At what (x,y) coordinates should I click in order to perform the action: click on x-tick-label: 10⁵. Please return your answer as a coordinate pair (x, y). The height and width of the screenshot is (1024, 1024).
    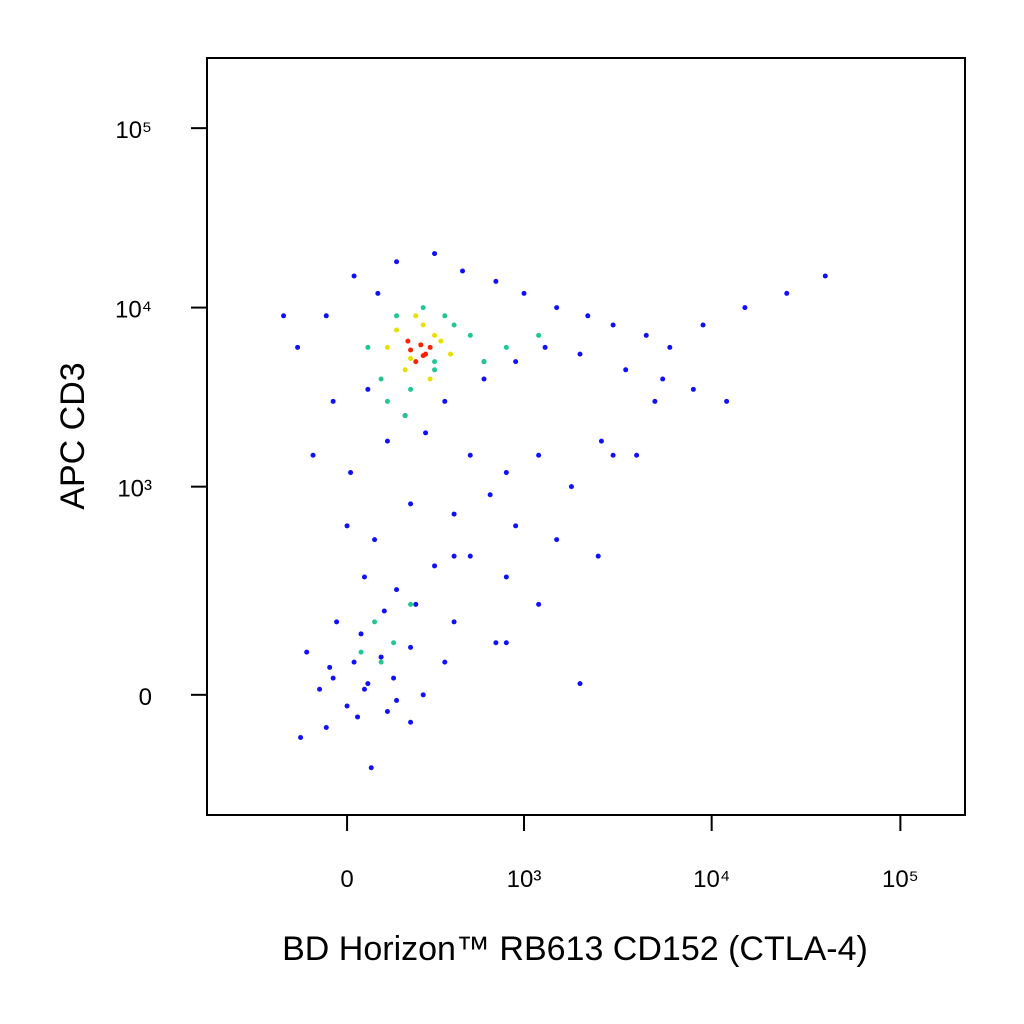
    Looking at the image, I should click on (900, 879).